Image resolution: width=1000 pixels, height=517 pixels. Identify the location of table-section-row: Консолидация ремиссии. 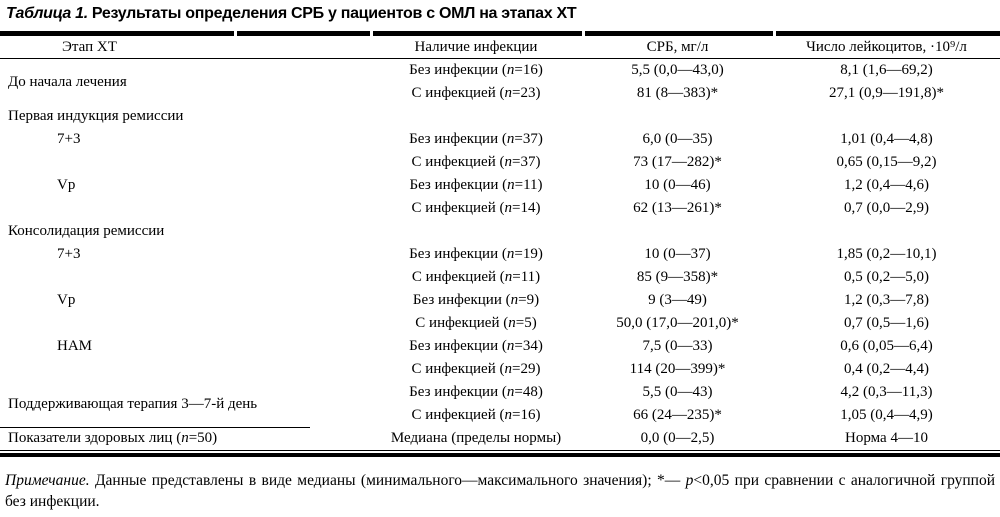
(500, 231).